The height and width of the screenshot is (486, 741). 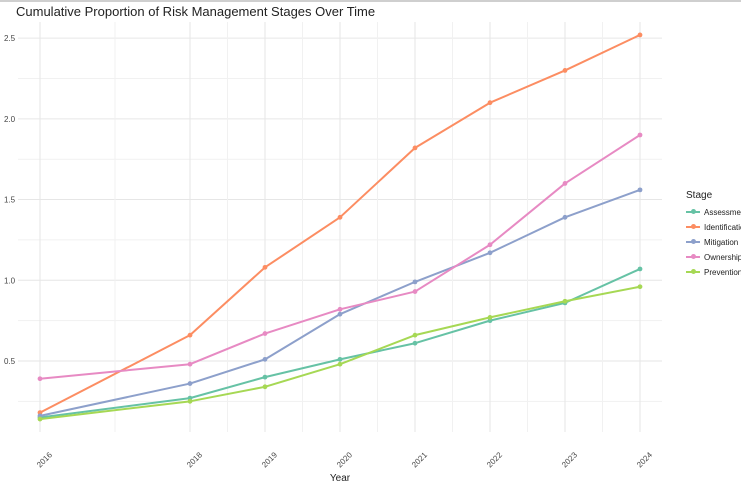 What do you see at coordinates (722, 227) in the screenshot?
I see `legend-label: Identification` at bounding box center [722, 227].